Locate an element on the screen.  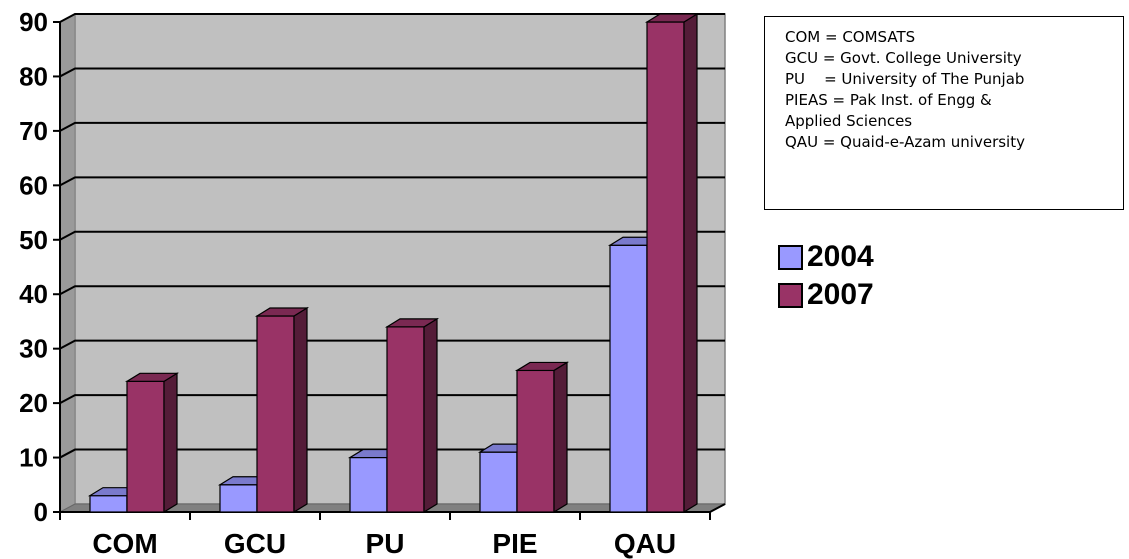
y-tick-label: 30 is located at coordinates (33, 349).